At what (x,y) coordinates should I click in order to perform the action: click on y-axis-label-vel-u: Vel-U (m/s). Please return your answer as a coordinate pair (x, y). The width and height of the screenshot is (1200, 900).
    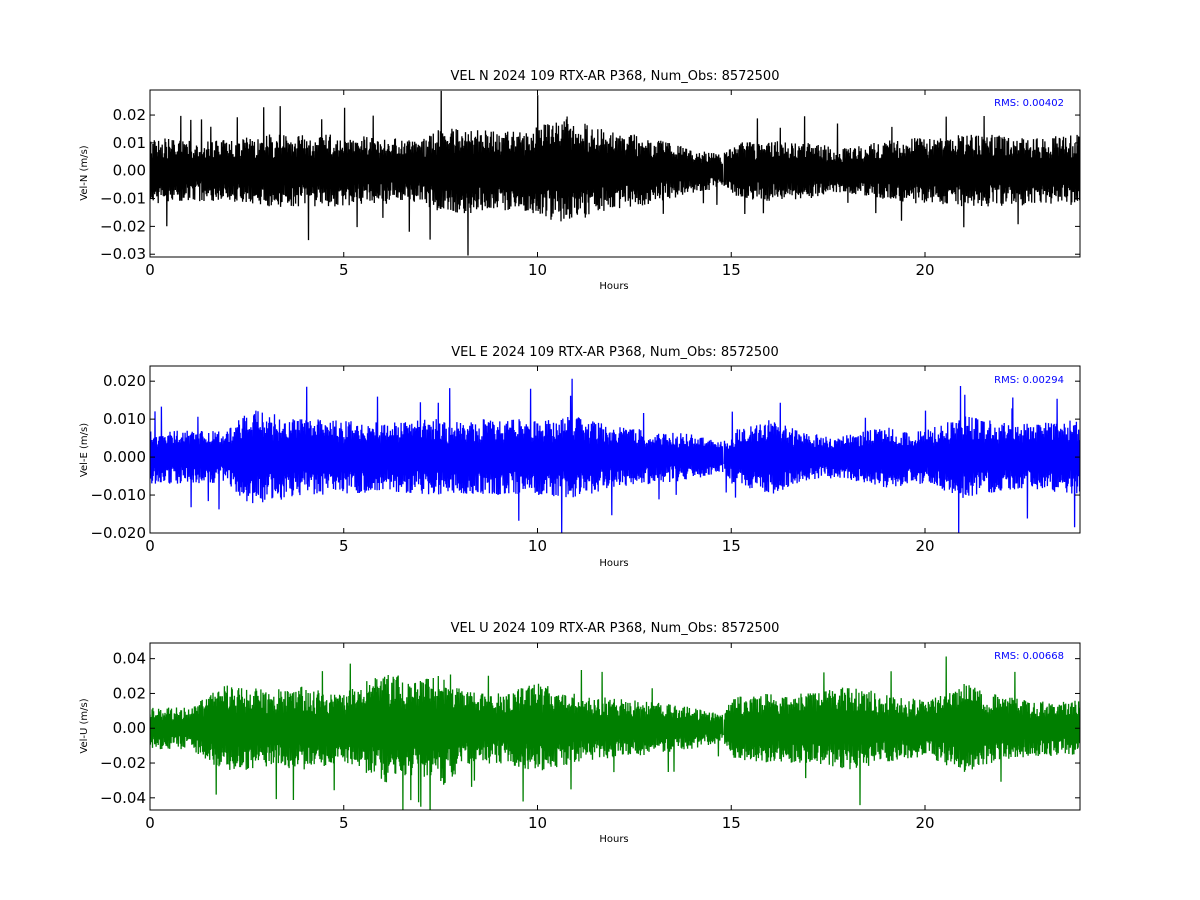
    Looking at the image, I should click on (84, 725).